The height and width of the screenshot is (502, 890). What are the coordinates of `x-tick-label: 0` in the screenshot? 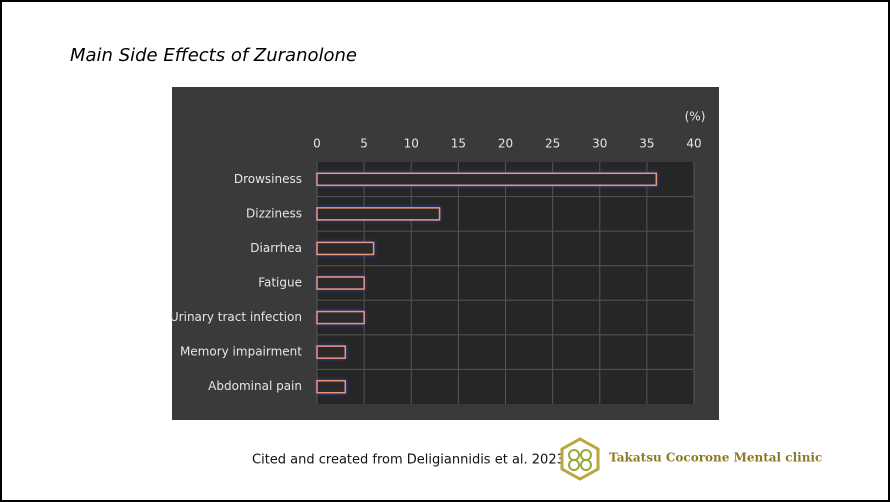 It's located at (317, 144).